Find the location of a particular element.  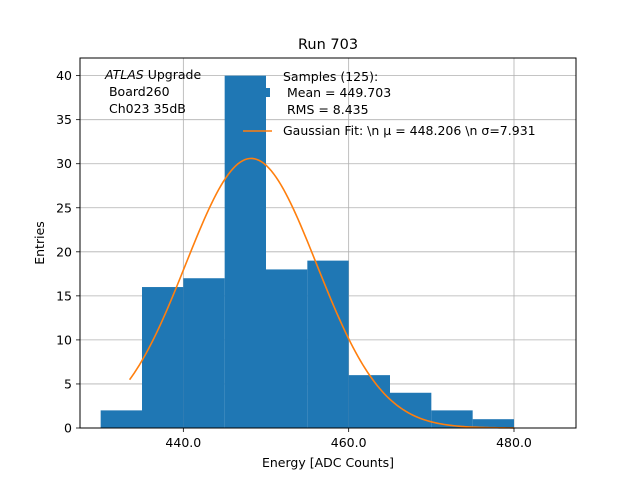

y-tick-label-5: 25 is located at coordinates (64, 207).